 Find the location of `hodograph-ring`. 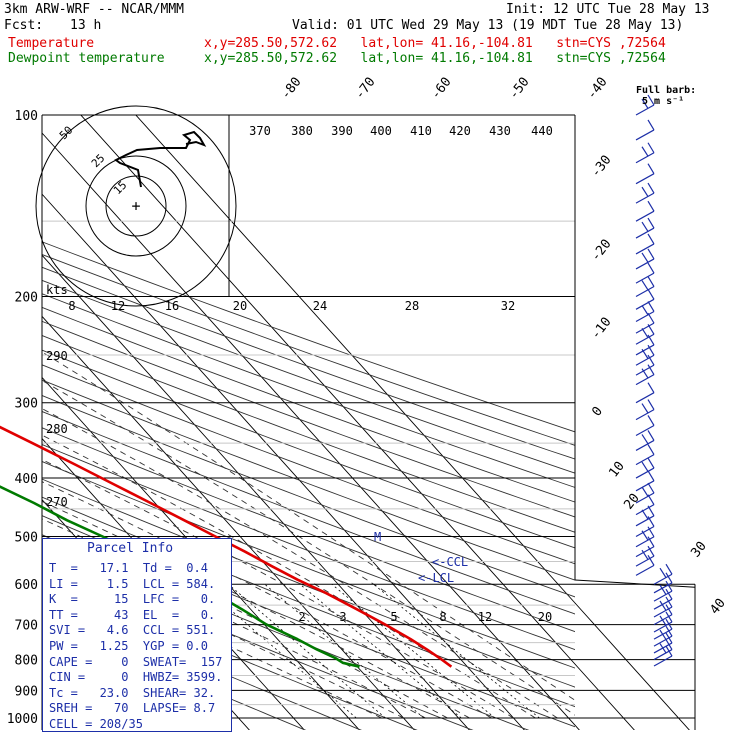

hodograph-ring is located at coordinates (136, 206).